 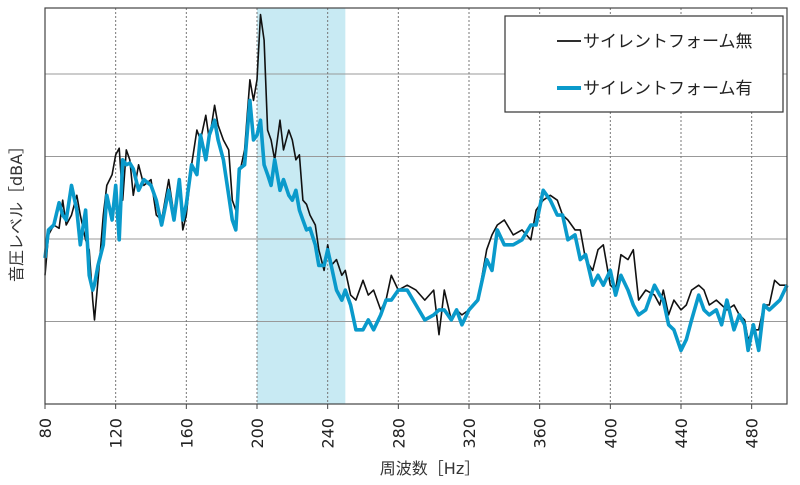 I want to click on x-tick-label: 200, so click(x=257, y=433).